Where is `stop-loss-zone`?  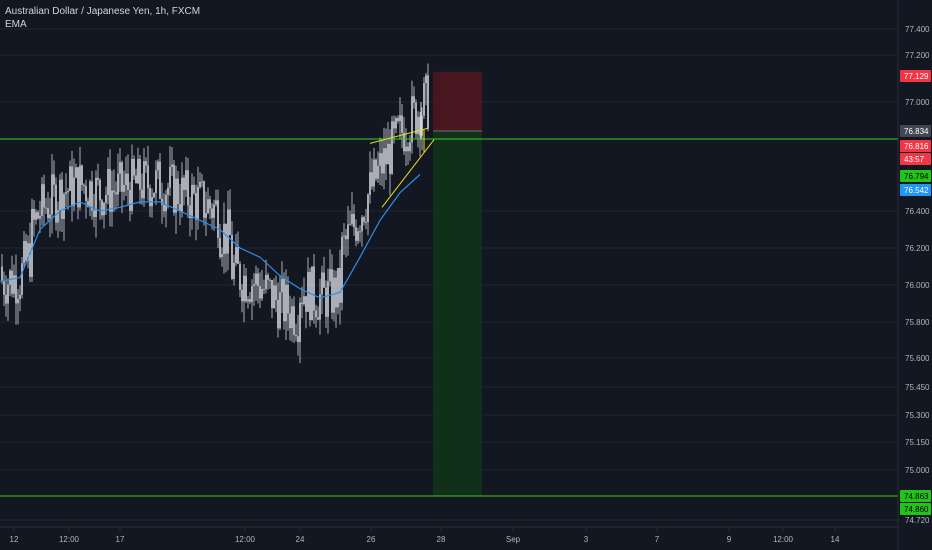
stop-loss-zone is located at coordinates (457, 101).